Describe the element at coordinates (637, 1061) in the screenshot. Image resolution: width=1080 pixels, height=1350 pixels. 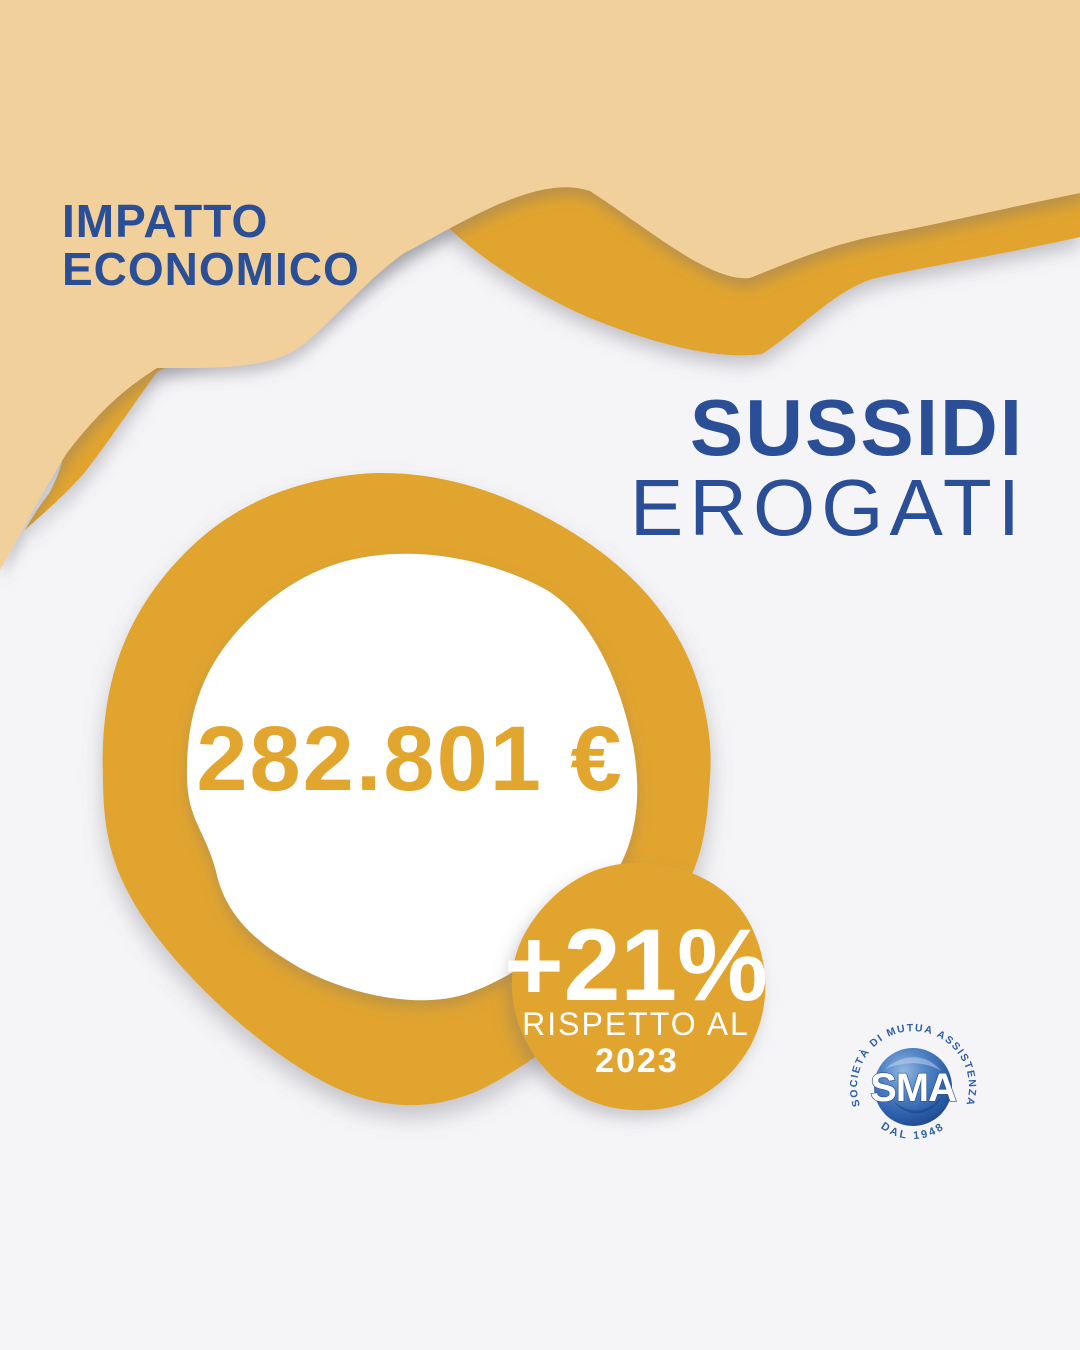
I see `delta-comparison-year: 2023` at that location.